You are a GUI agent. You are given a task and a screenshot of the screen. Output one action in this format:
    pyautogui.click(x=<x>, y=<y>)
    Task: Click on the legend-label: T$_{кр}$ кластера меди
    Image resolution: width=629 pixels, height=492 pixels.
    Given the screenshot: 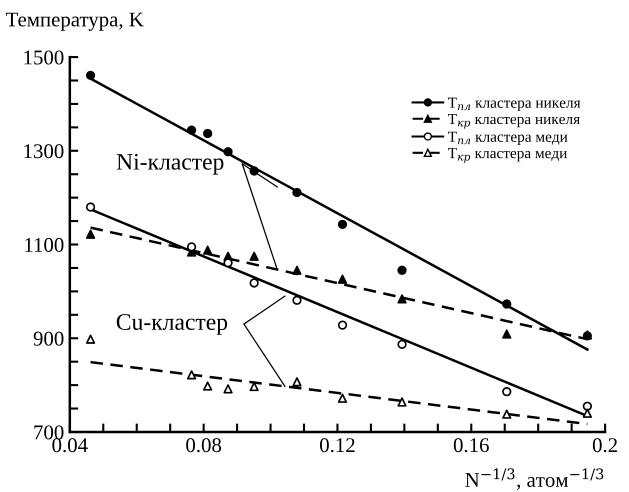 What is the action you would take?
    pyautogui.click(x=507, y=155)
    